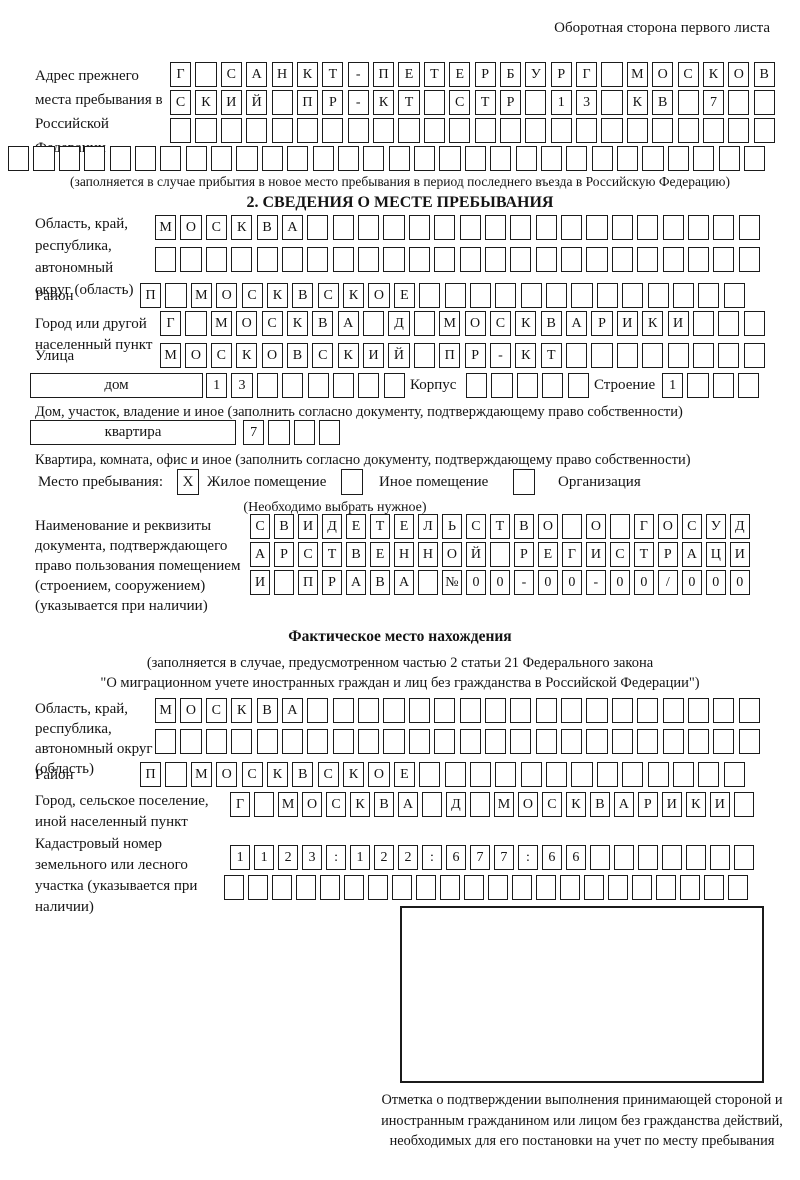 This screenshot has width=800, height=1180. What do you see at coordinates (637, 74) in the screenshot?
I see `char-cell: М` at bounding box center [637, 74].